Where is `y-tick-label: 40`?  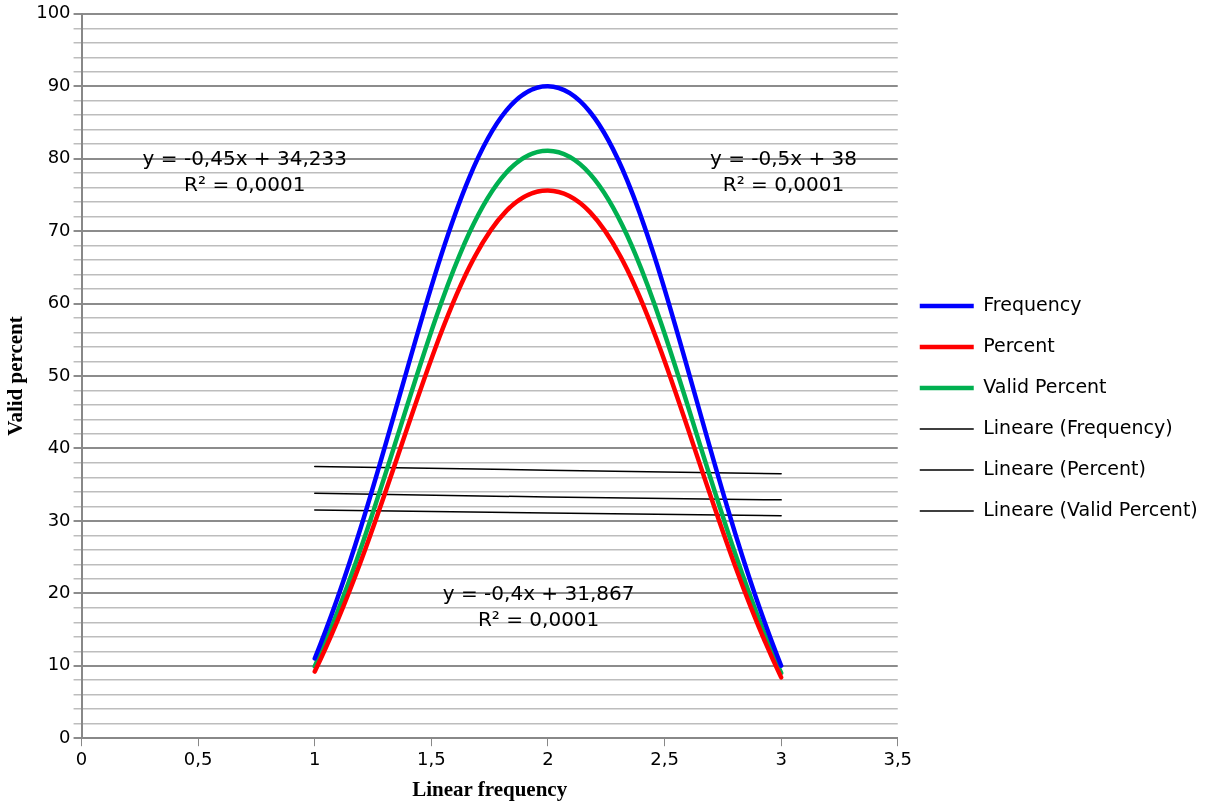 y-tick-label: 40 is located at coordinates (59, 447).